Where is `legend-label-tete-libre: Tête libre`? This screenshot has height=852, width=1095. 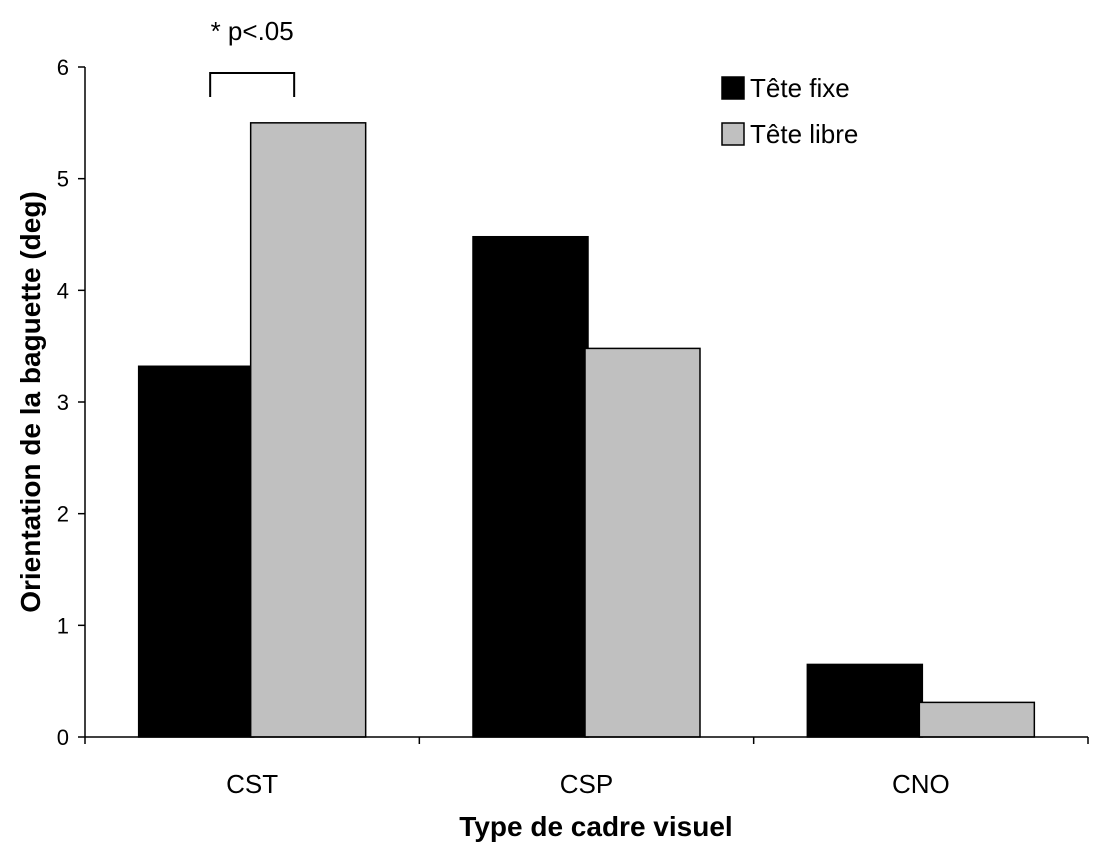 legend-label-tete-libre: Tête libre is located at coordinates (804, 134).